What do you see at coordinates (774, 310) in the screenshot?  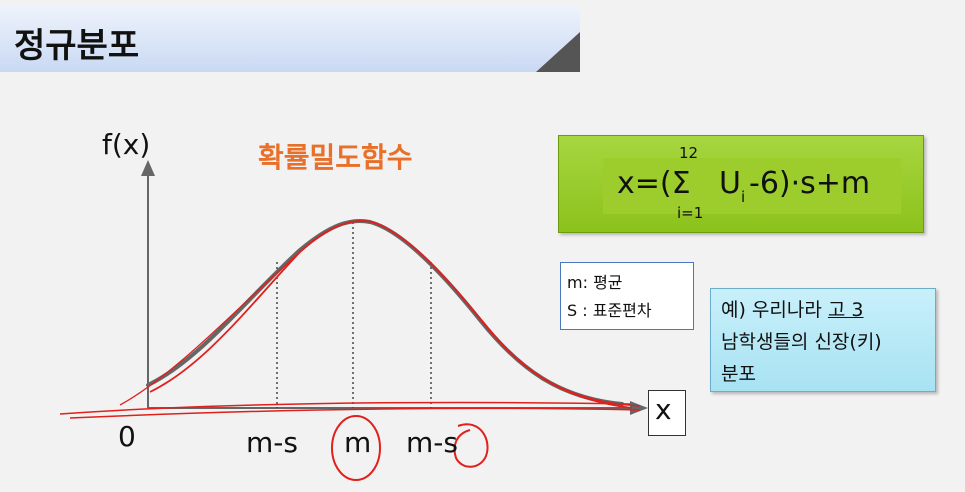 I see `example-line-1-prefix: 예) 우리나라` at bounding box center [774, 310].